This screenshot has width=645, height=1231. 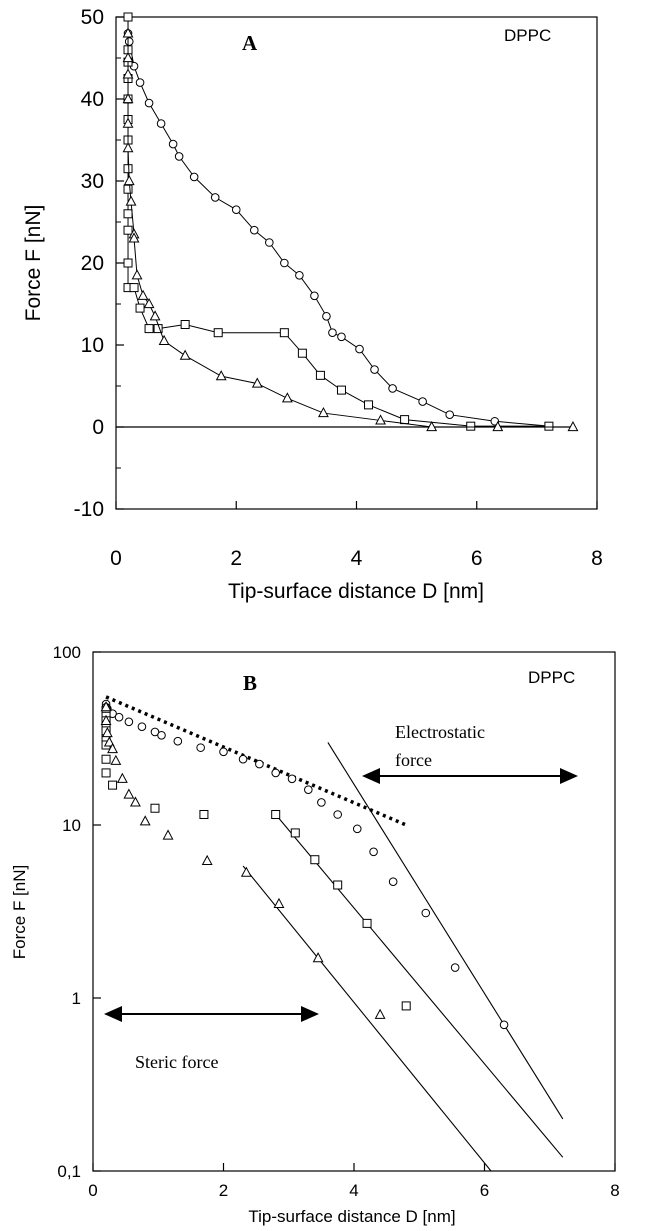 What do you see at coordinates (33, 263) in the screenshot?
I see `panel-a-y-axis-label: Force F [nN]` at bounding box center [33, 263].